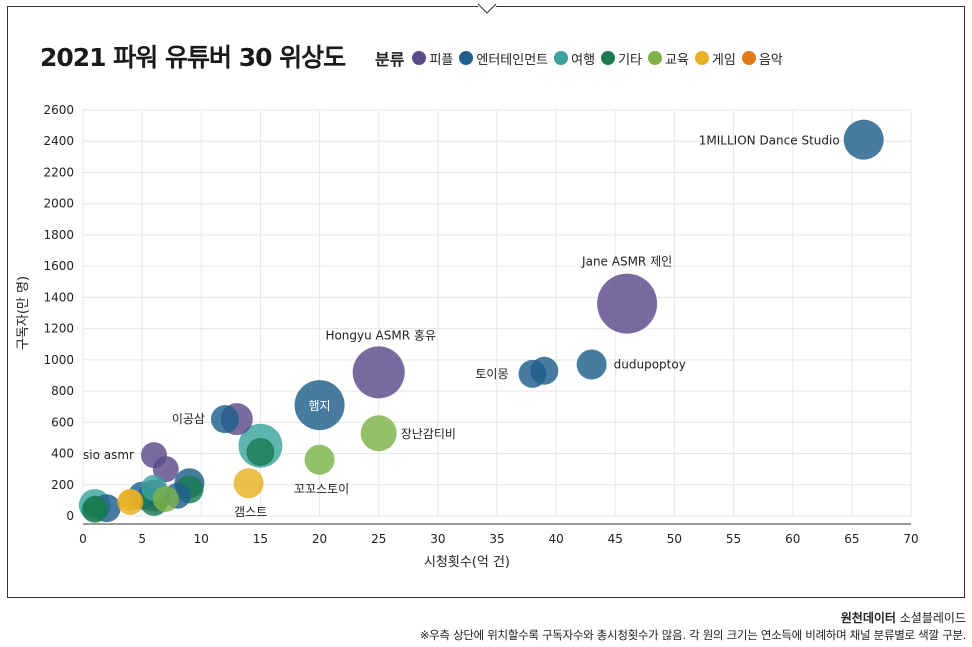 The height and width of the screenshot is (647, 972). I want to click on x-tick-label: 50, so click(674, 539).